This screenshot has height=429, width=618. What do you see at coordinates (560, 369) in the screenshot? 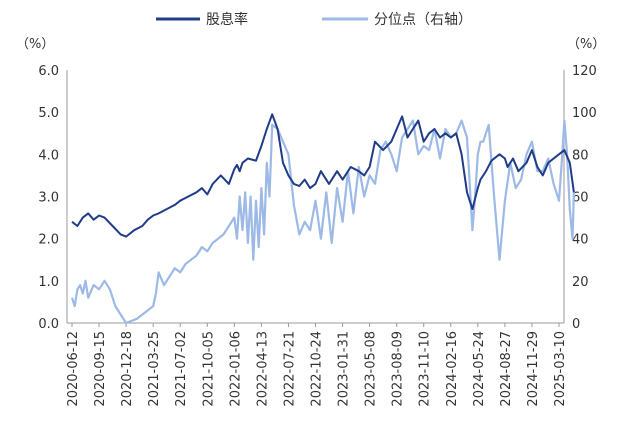
I see `x-tick-label: 2025-03-10` at bounding box center [560, 369].